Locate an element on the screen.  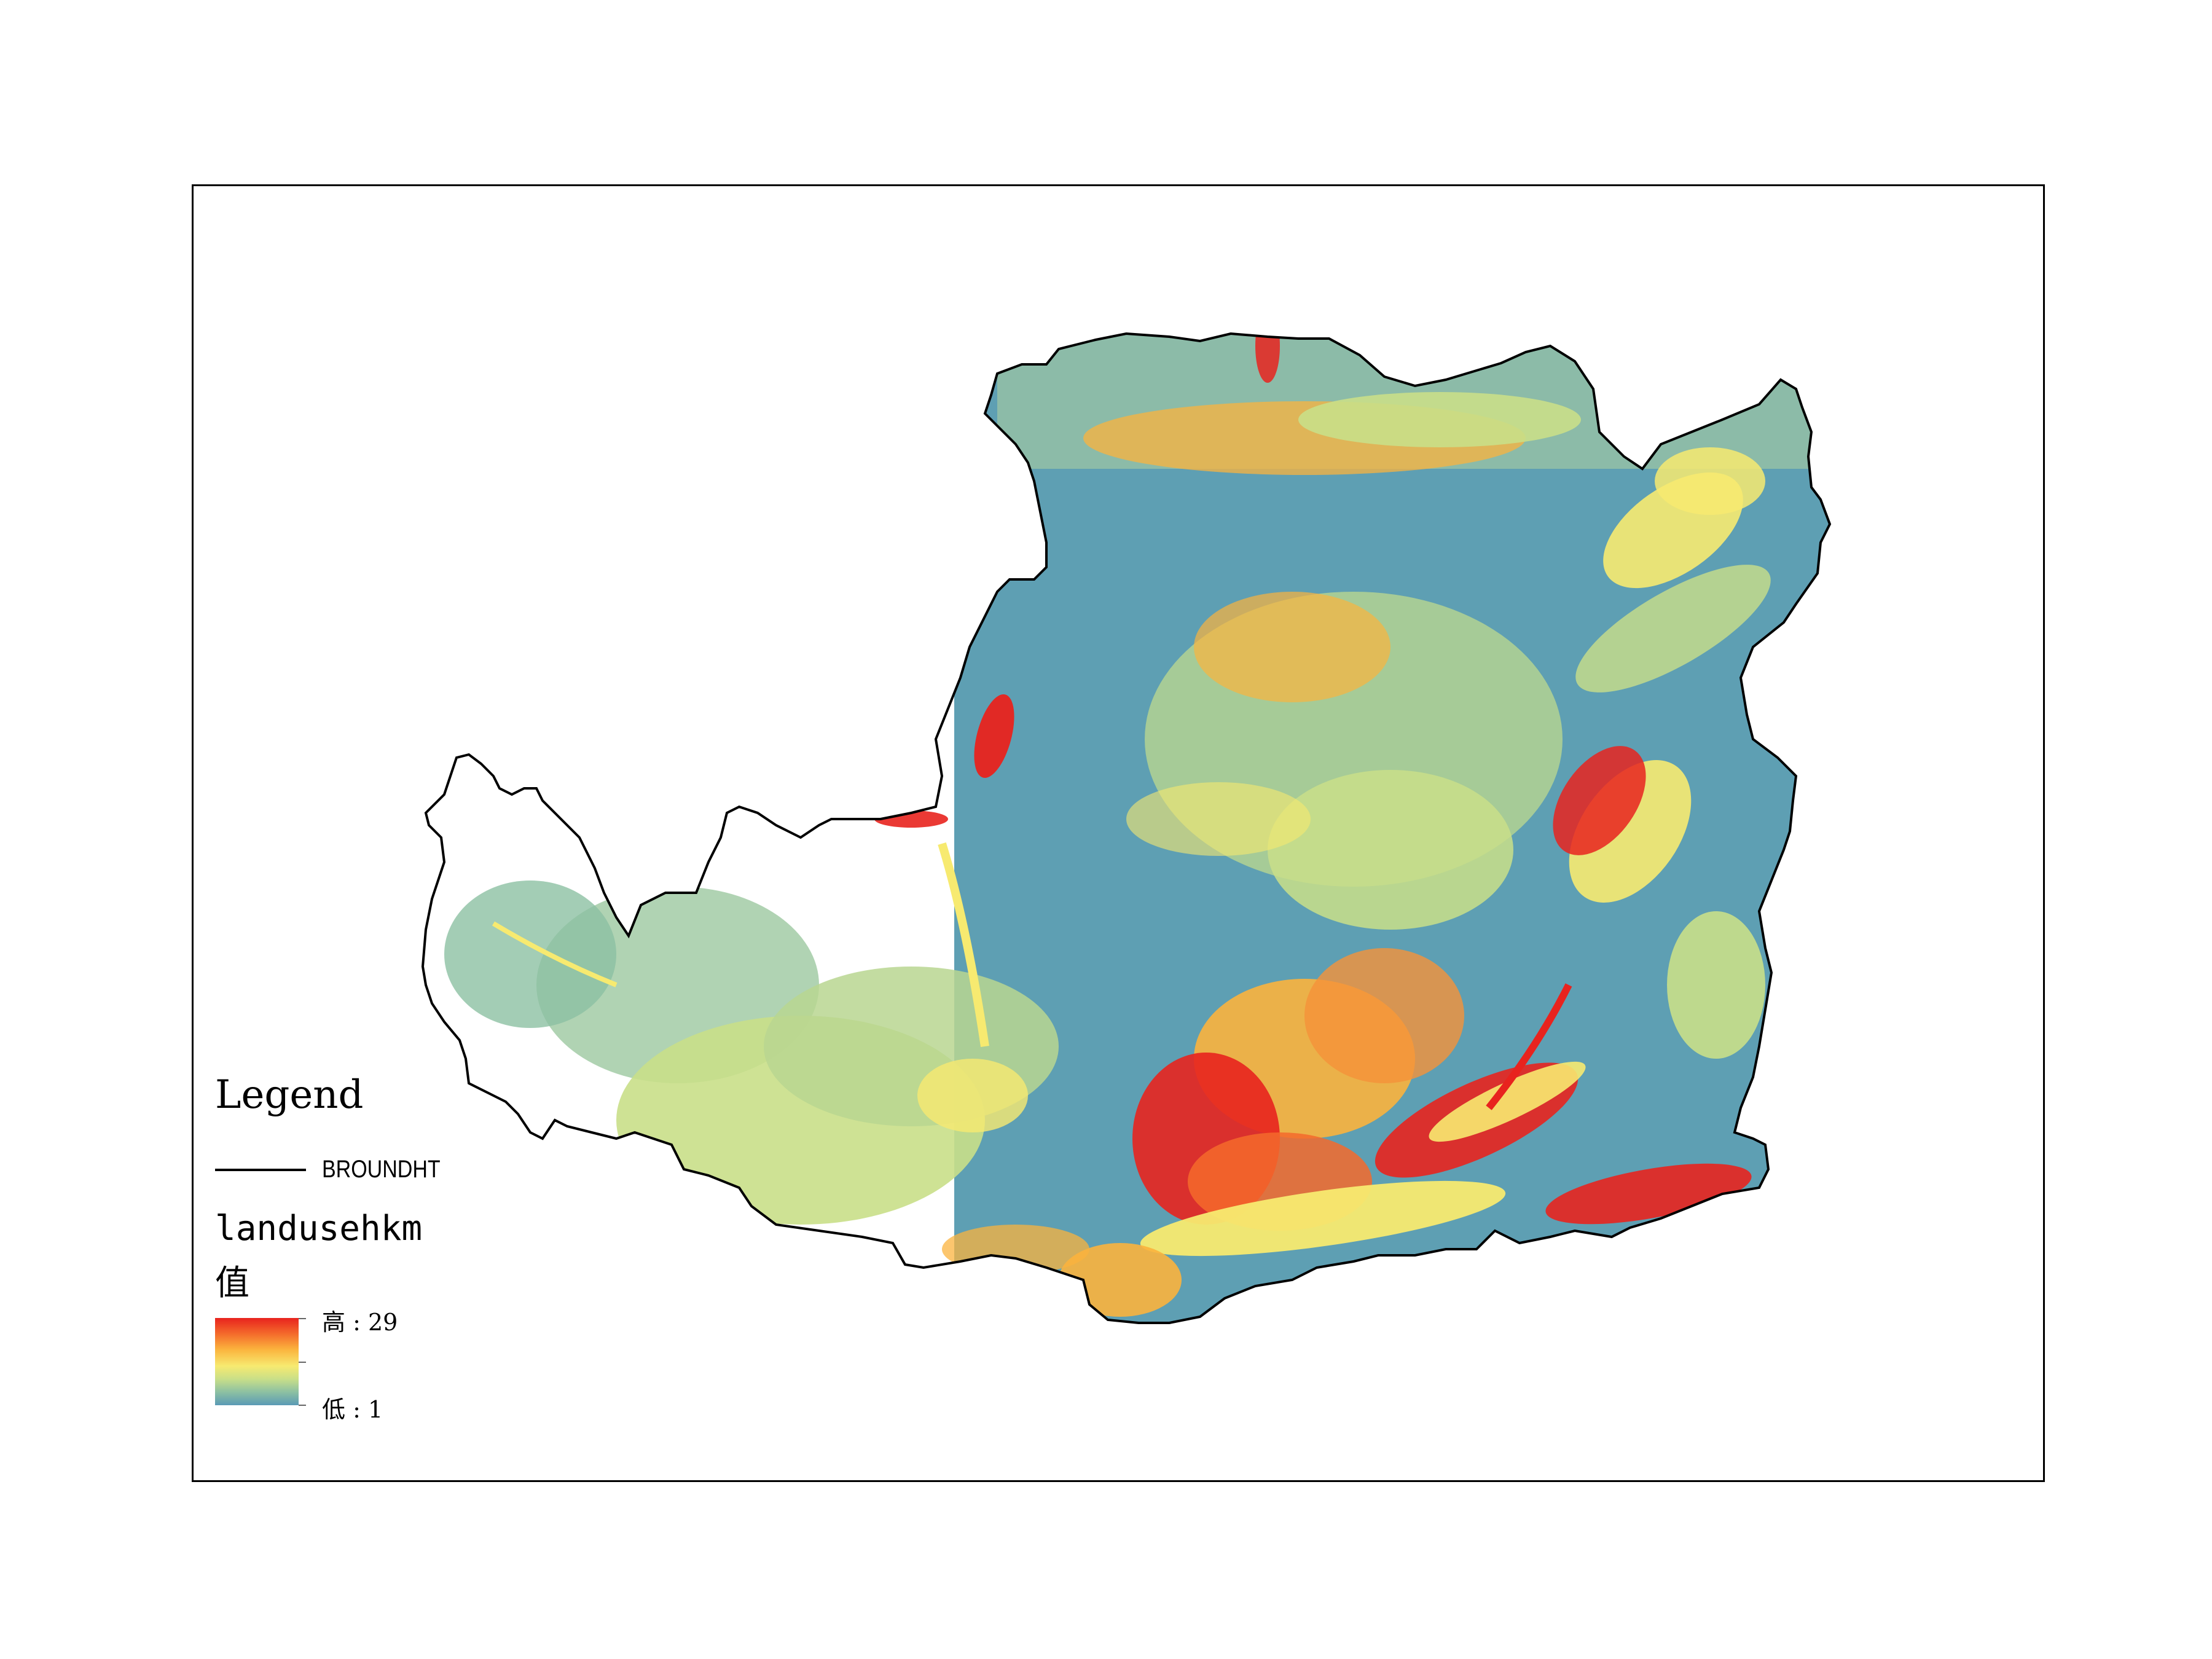
raster-layer-name: landusehkm is located at coordinates (319, 1229).